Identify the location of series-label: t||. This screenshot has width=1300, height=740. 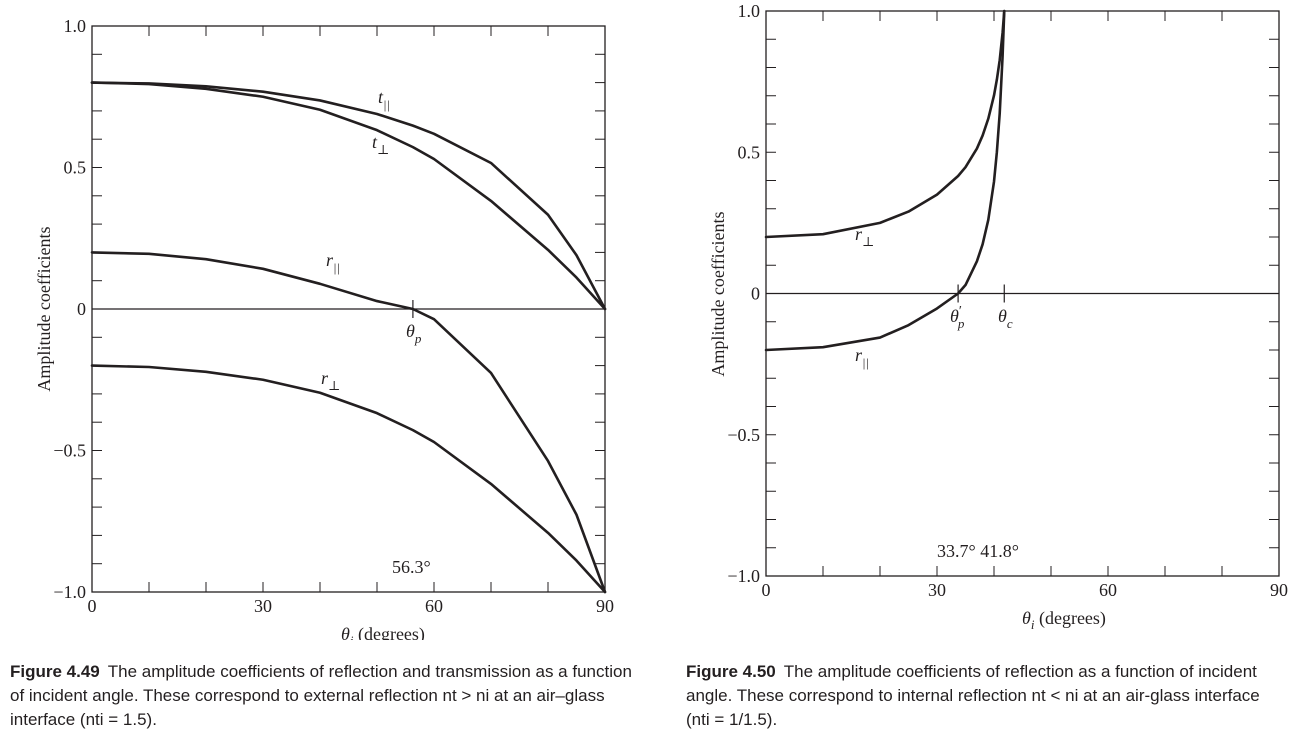
(384, 99).